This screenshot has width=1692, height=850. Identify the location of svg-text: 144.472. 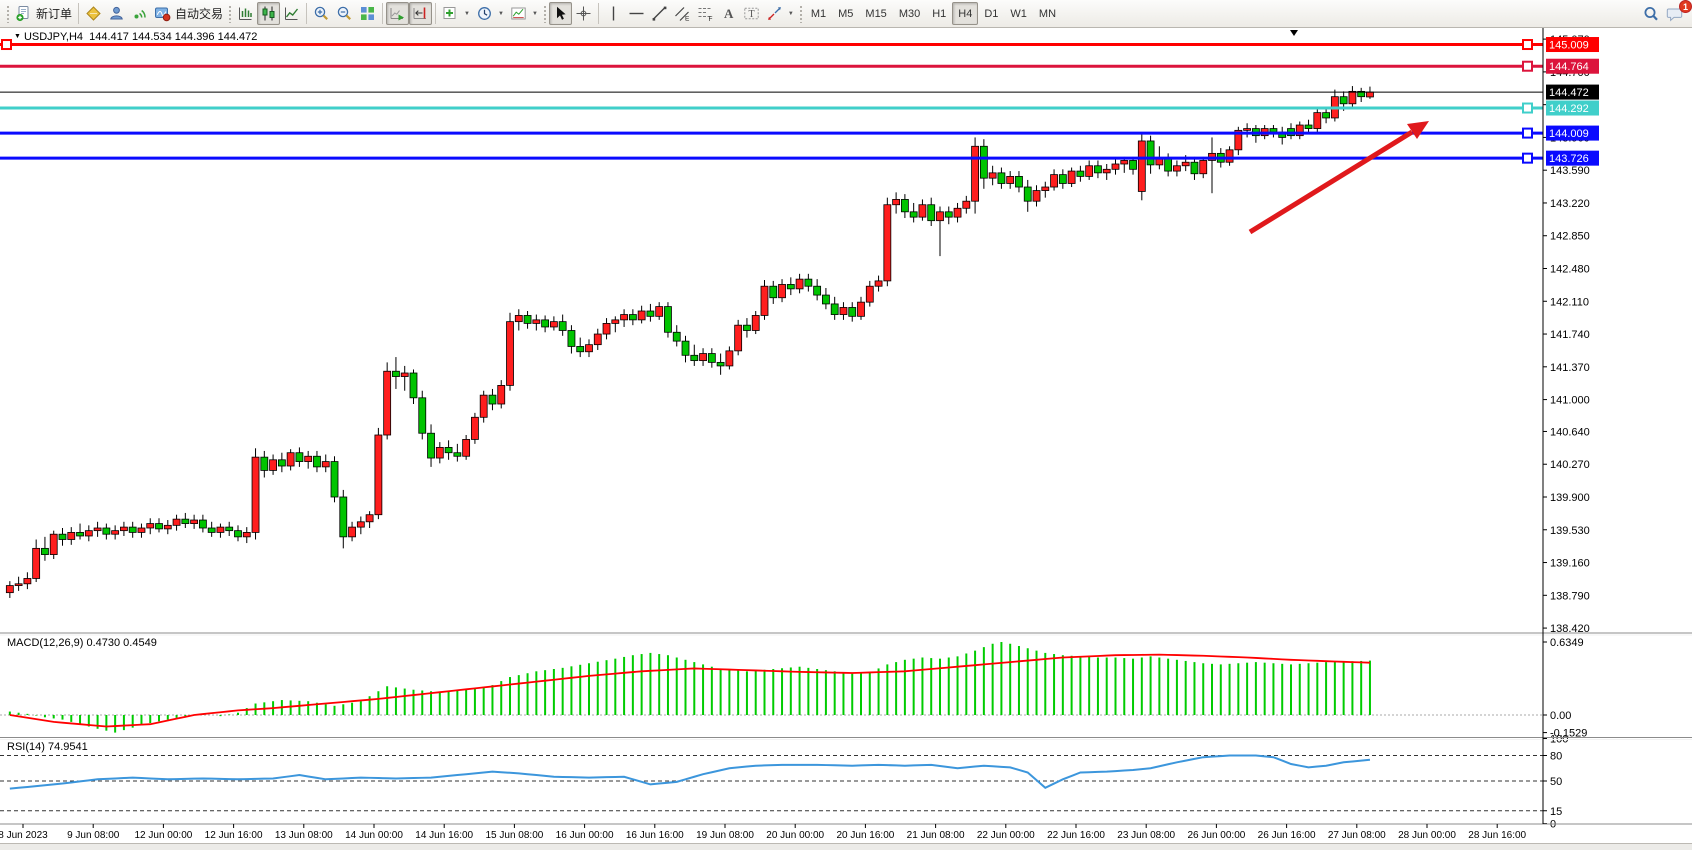
(1569, 93).